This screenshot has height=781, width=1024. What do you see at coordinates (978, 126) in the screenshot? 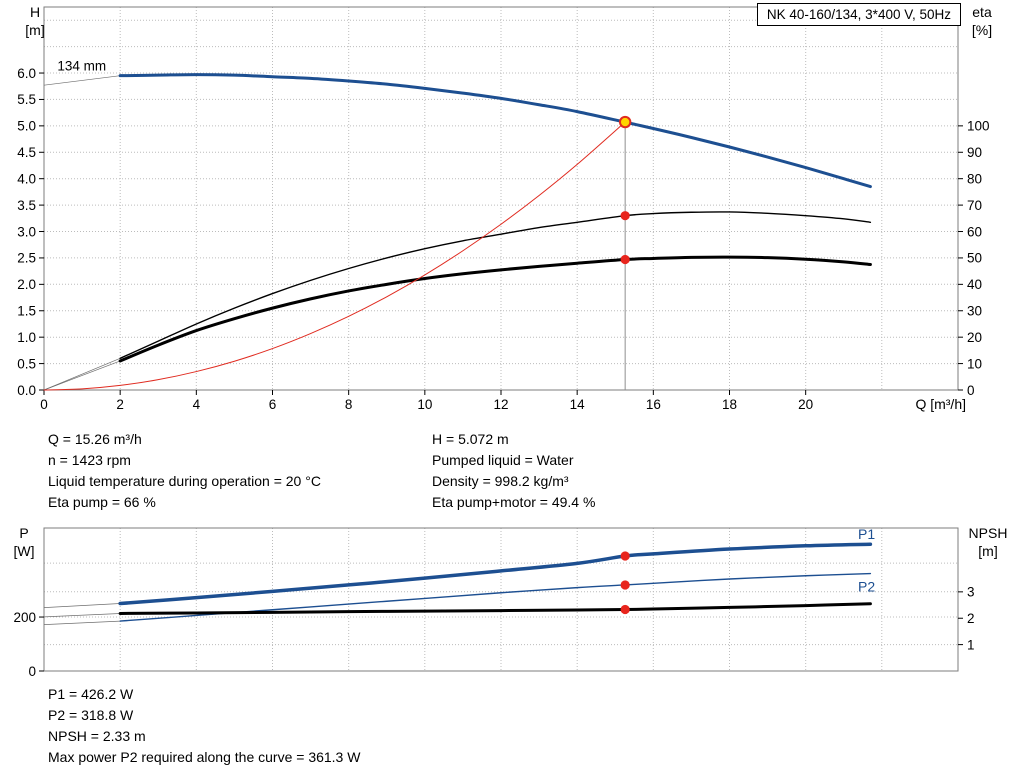
I see `right-tick-label: 100` at bounding box center [978, 126].